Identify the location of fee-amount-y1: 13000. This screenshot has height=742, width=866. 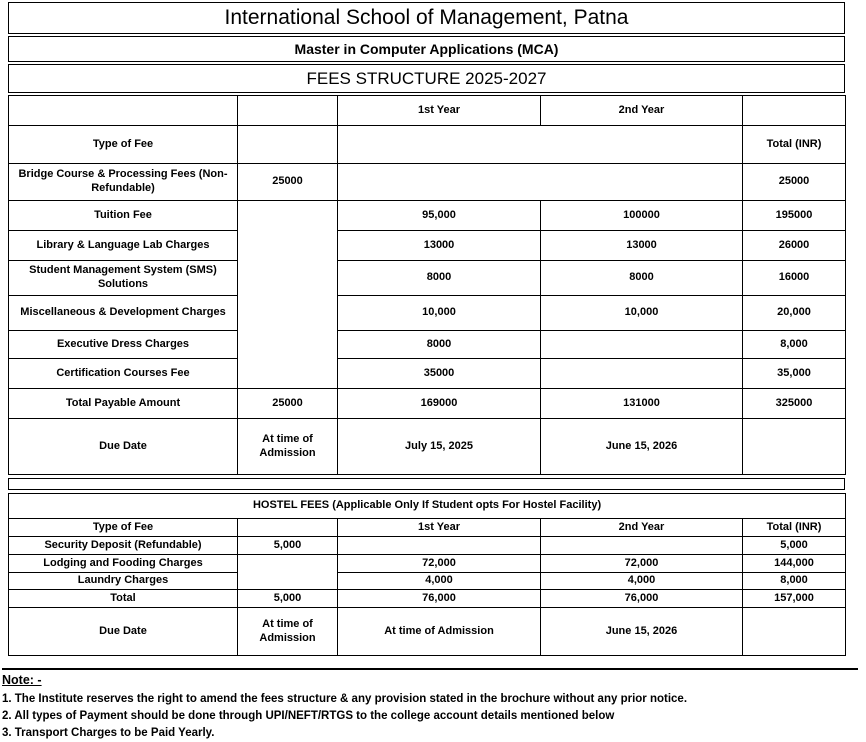
(439, 245).